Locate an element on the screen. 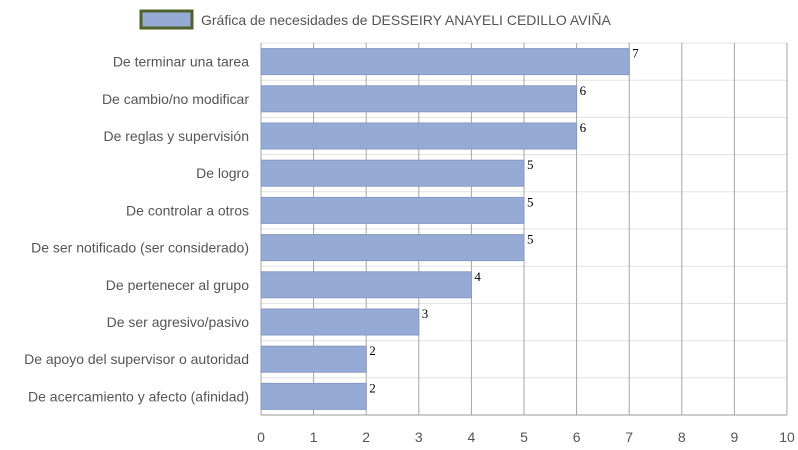 This screenshot has width=798, height=450. category-label: De reglas y supervisión is located at coordinates (176, 136).